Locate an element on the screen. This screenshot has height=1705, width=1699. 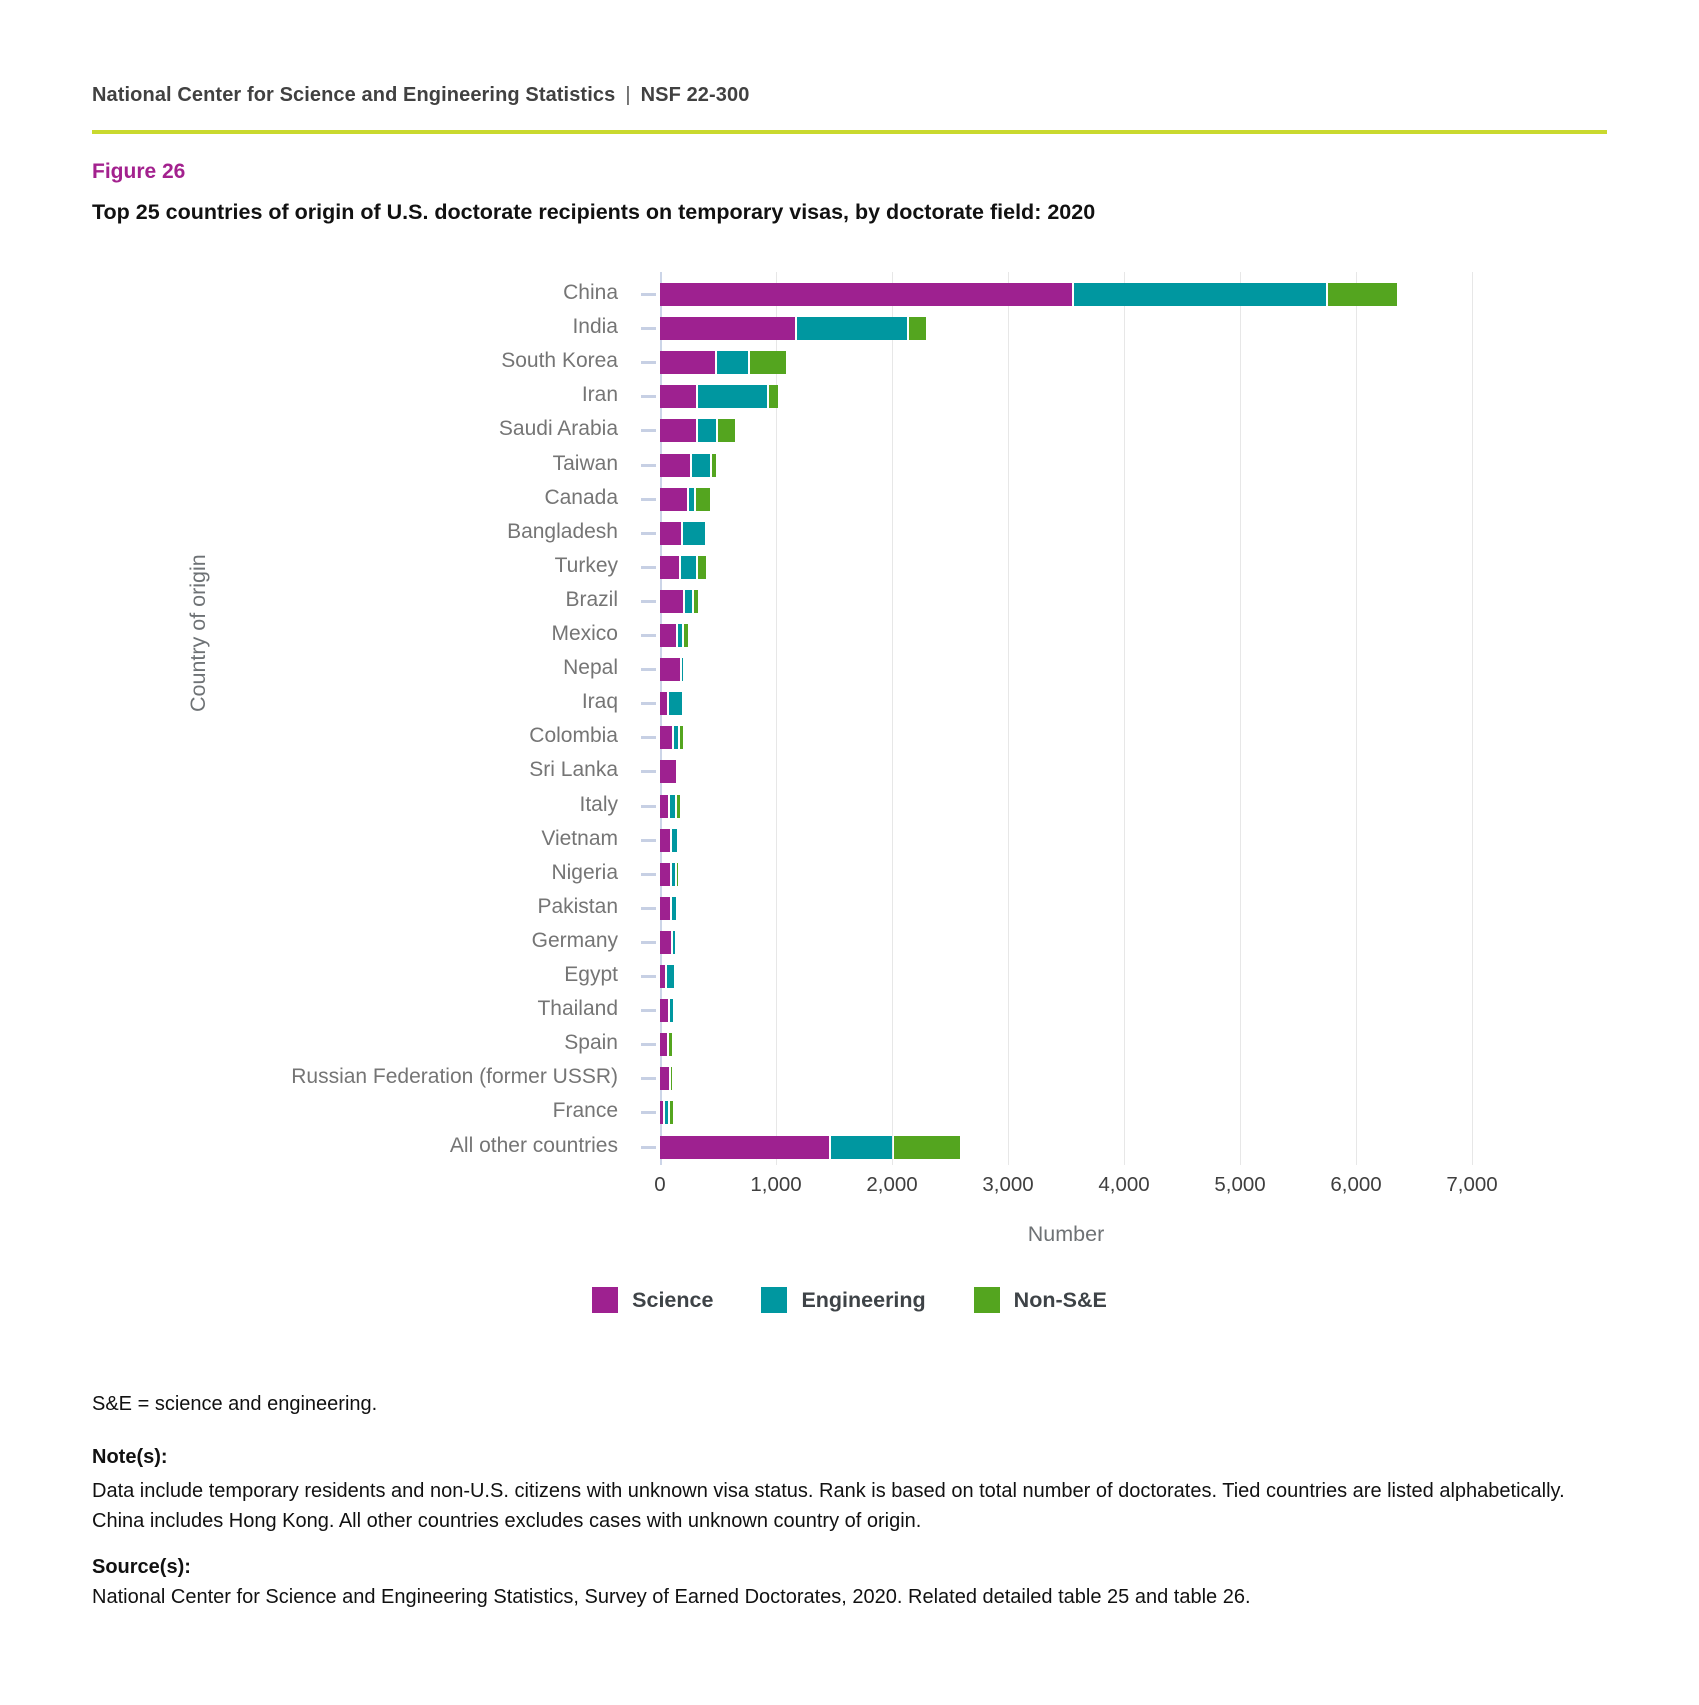
x-tick-label: 7,000 is located at coordinates (1472, 1184).